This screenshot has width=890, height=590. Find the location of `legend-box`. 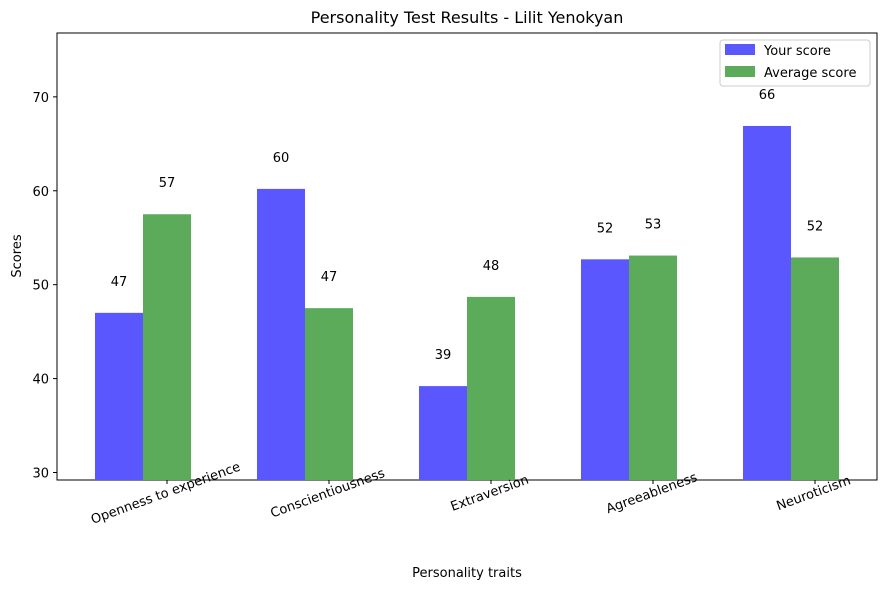

legend-box is located at coordinates (795, 63).